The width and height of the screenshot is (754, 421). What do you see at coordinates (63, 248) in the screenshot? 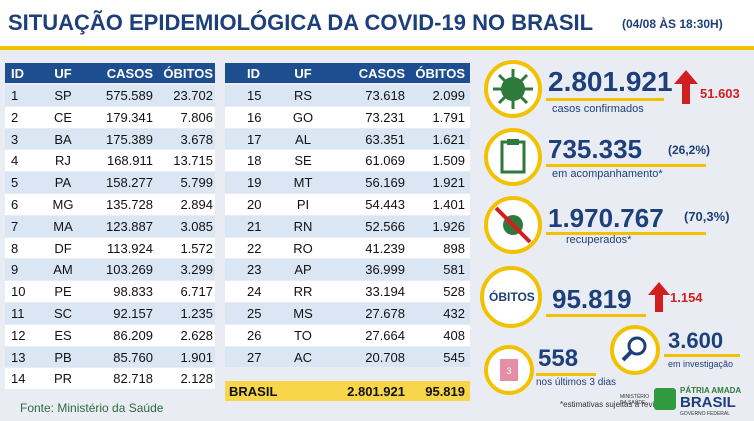
I see `cell: DF` at bounding box center [63, 248].